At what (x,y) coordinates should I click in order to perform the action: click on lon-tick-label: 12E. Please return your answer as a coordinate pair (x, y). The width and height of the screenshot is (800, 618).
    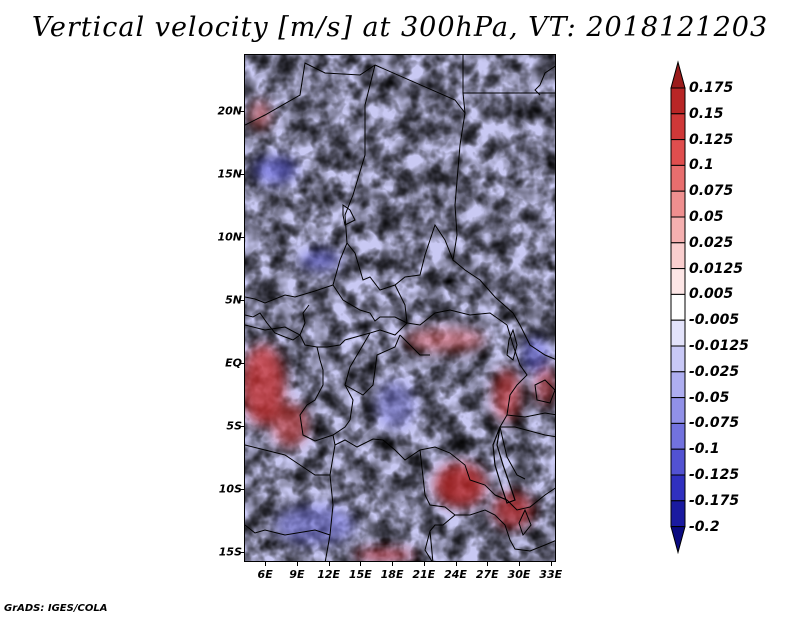
    Looking at the image, I should click on (329, 574).